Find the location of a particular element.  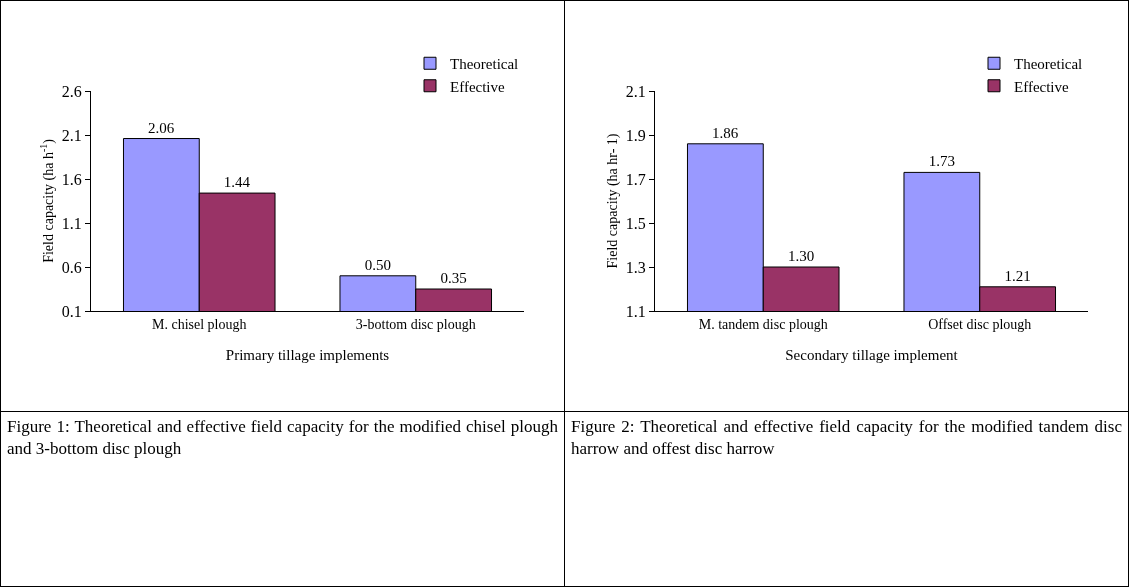

x-axis-title: Primary tillage implements is located at coordinates (307, 354).